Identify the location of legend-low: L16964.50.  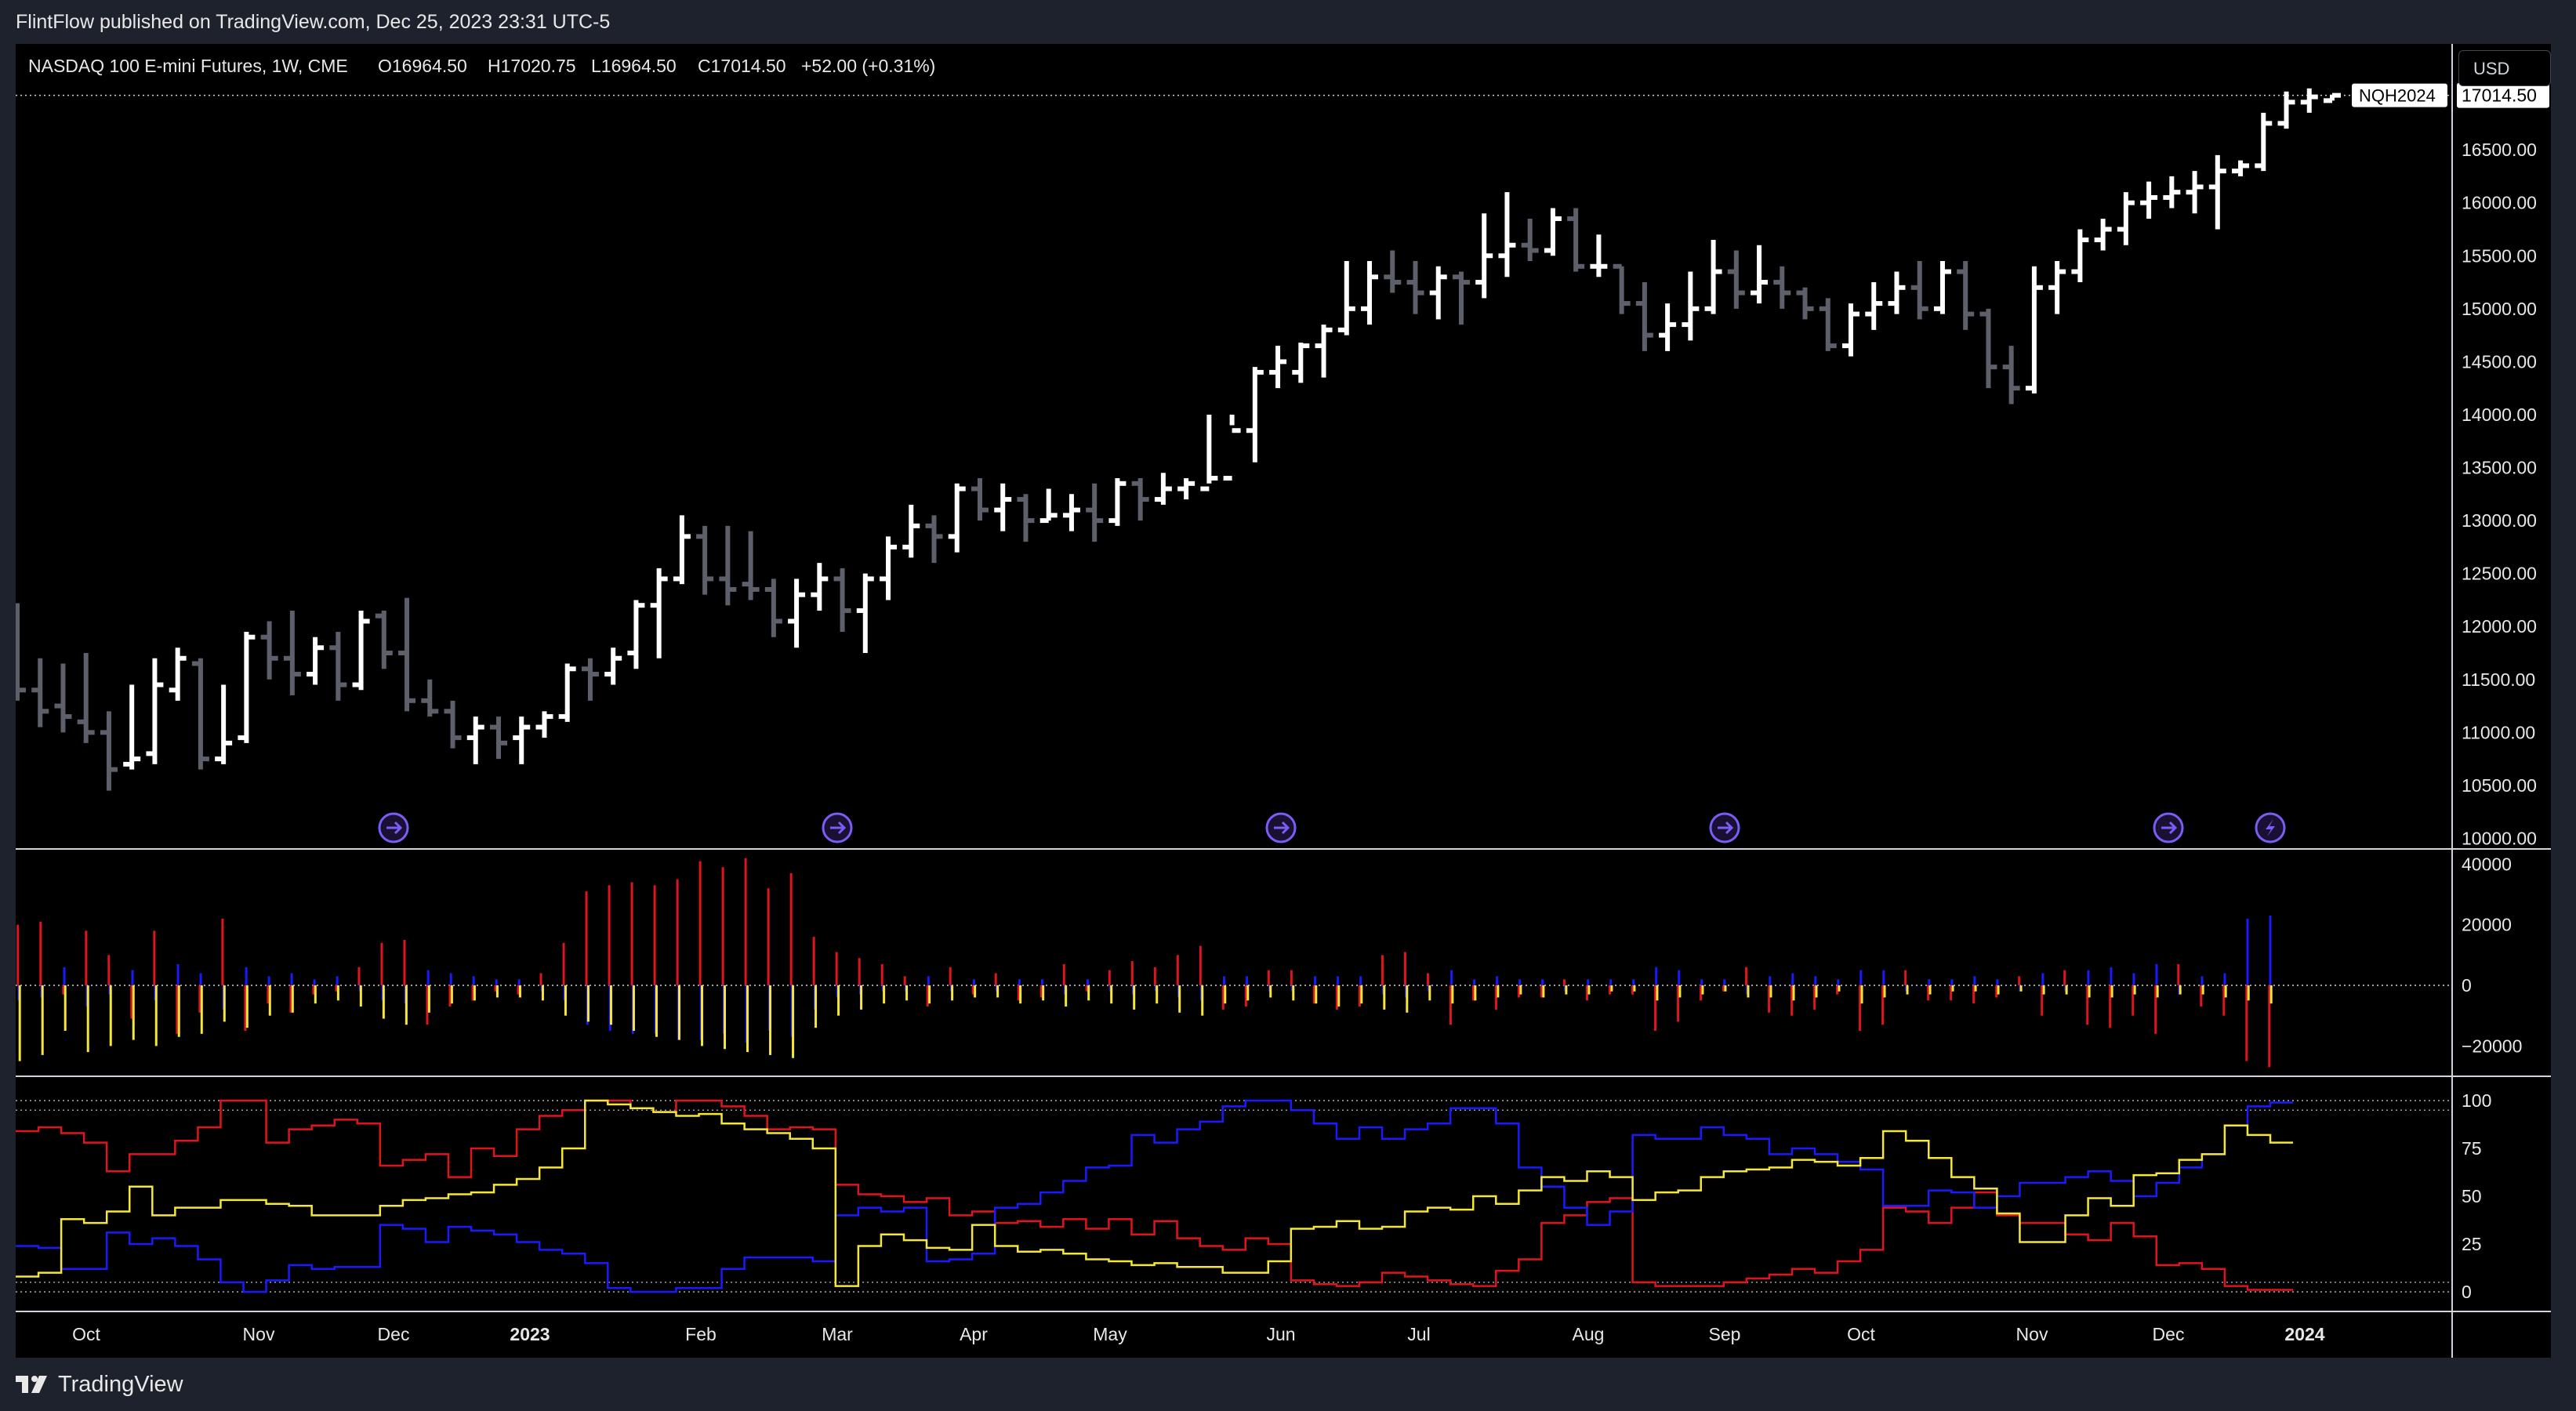
(634, 66).